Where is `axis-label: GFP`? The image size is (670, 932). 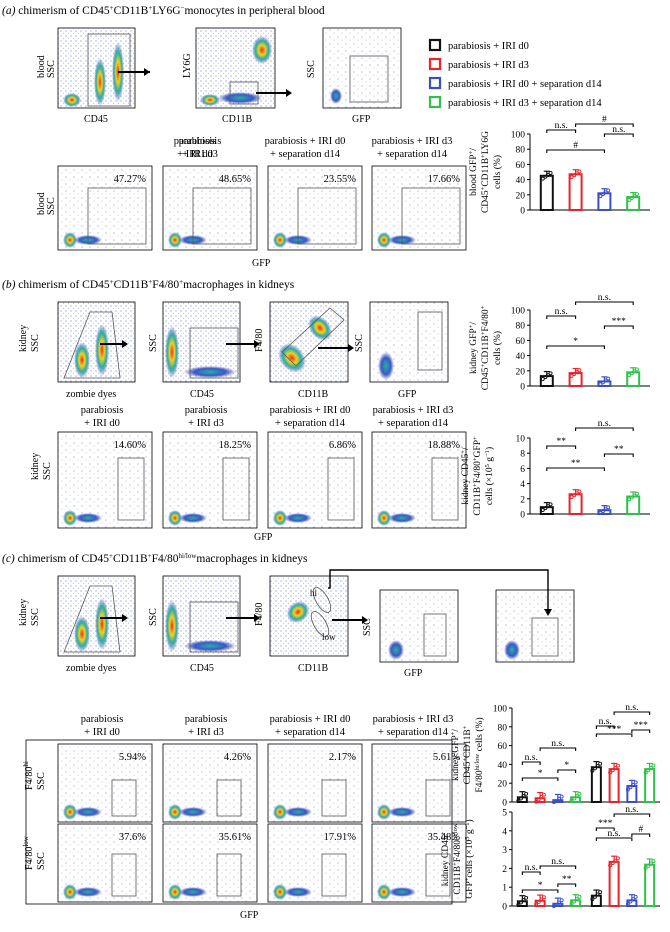 axis-label: GFP is located at coordinates (249, 915).